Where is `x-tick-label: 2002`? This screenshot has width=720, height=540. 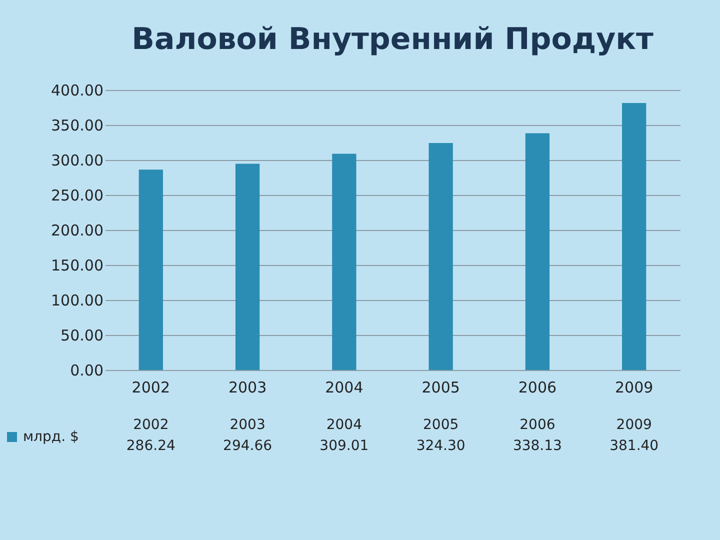
x-tick-label: 2002 is located at coordinates (151, 387).